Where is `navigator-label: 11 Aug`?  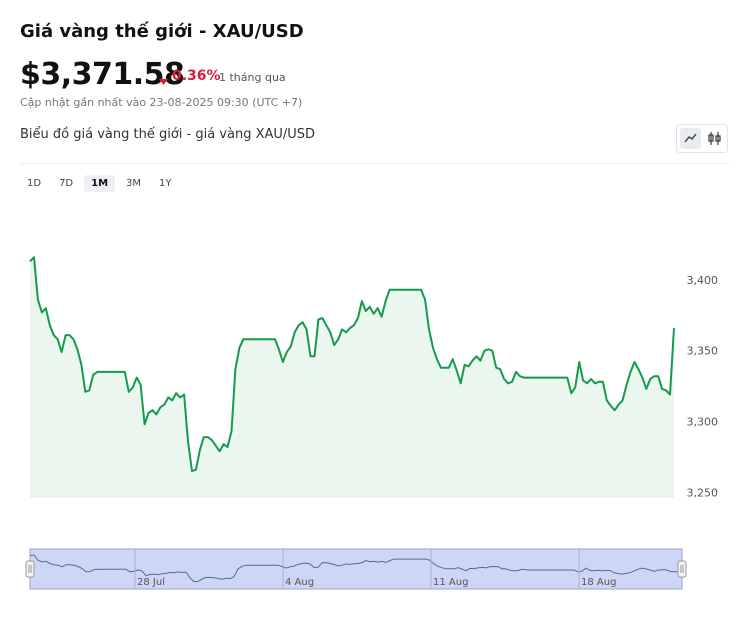 navigator-label: 11 Aug is located at coordinates (450, 582).